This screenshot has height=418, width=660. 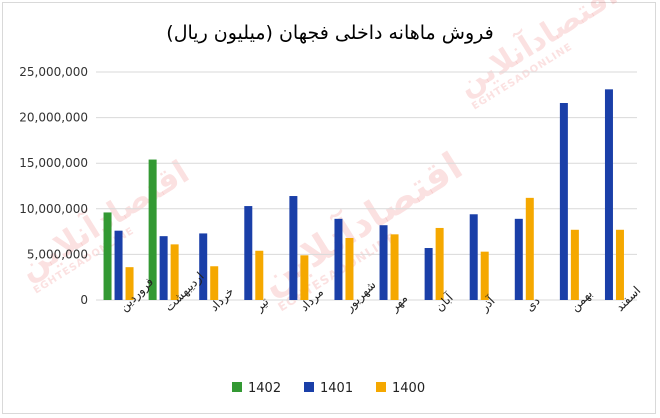 I want to click on chart-title: فروش ماهانه داخلی فجهان (میلیون ریال), so click(x=330, y=33).